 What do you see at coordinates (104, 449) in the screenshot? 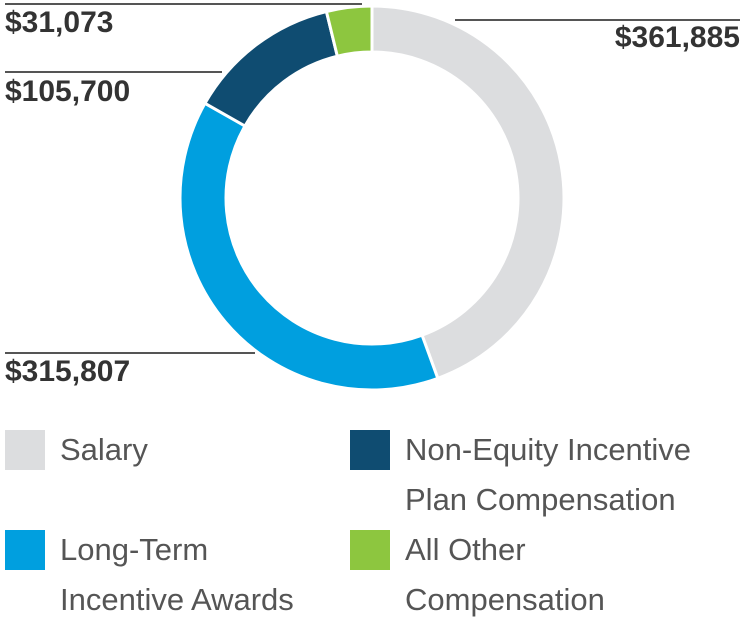
I see `legend-label: Salary` at bounding box center [104, 449].